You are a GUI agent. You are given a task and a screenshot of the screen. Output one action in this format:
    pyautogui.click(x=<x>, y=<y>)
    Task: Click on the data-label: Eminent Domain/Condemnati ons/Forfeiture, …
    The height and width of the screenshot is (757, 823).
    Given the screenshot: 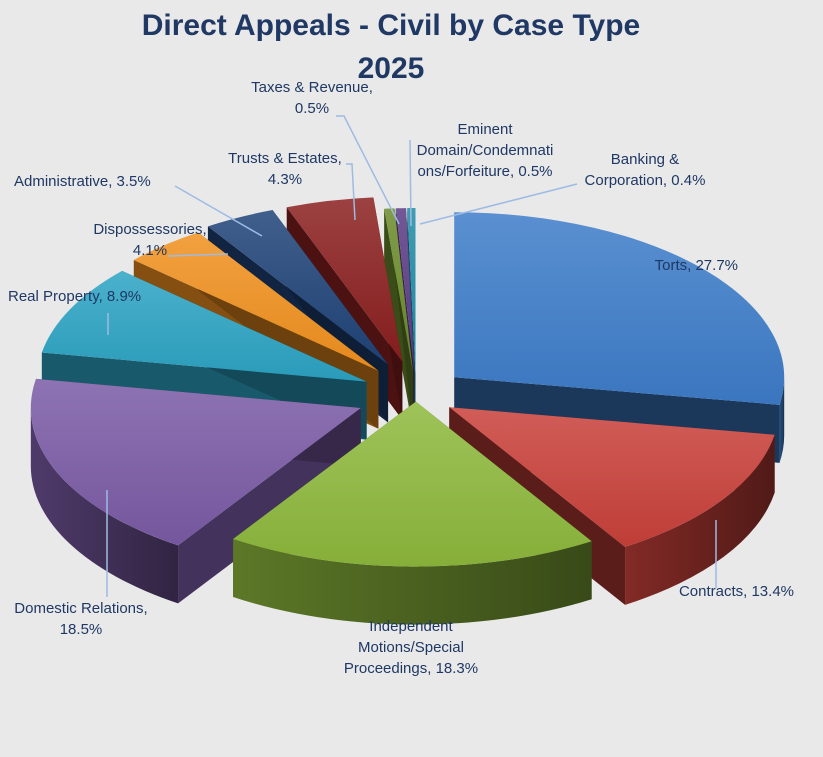 What is the action you would take?
    pyautogui.click(x=485, y=150)
    